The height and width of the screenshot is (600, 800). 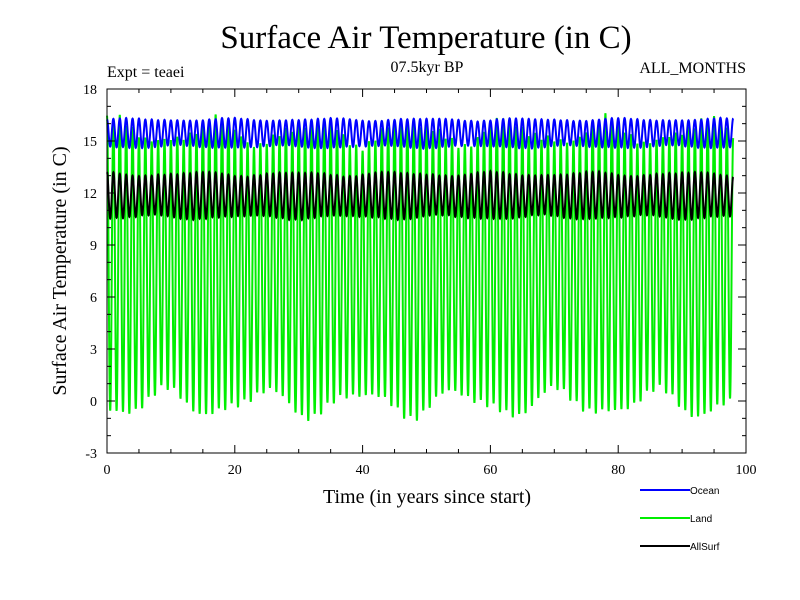 What do you see at coordinates (701, 519) in the screenshot?
I see `legend-label-land: Land` at bounding box center [701, 519].